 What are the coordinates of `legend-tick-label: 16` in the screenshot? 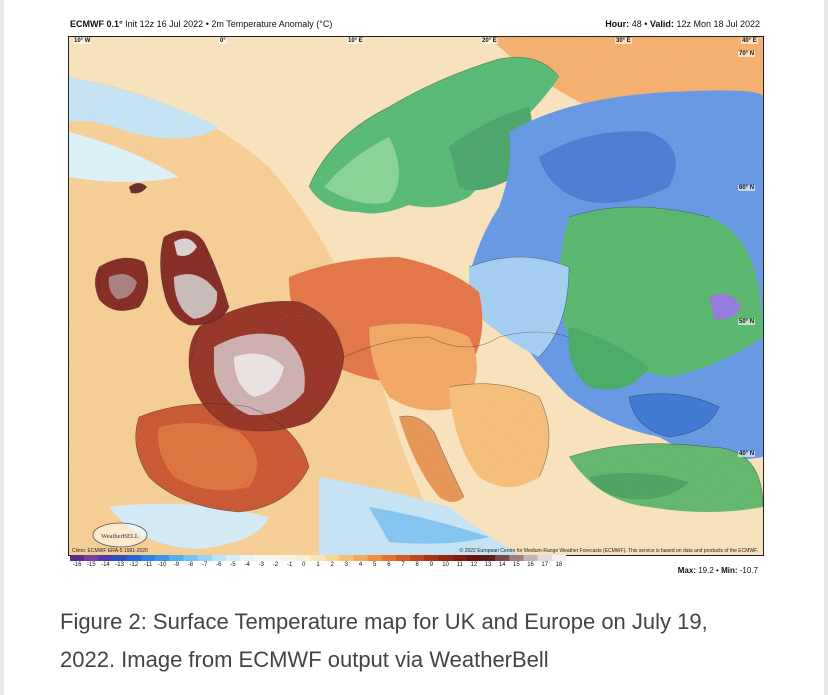 It's located at (530, 565).